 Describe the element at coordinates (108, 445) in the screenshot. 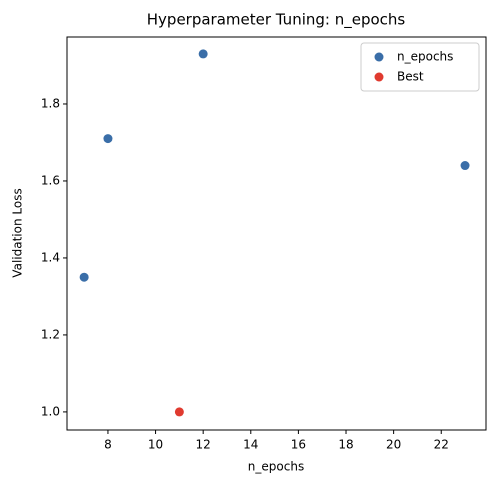

I see `x-tick-label: 8` at that location.